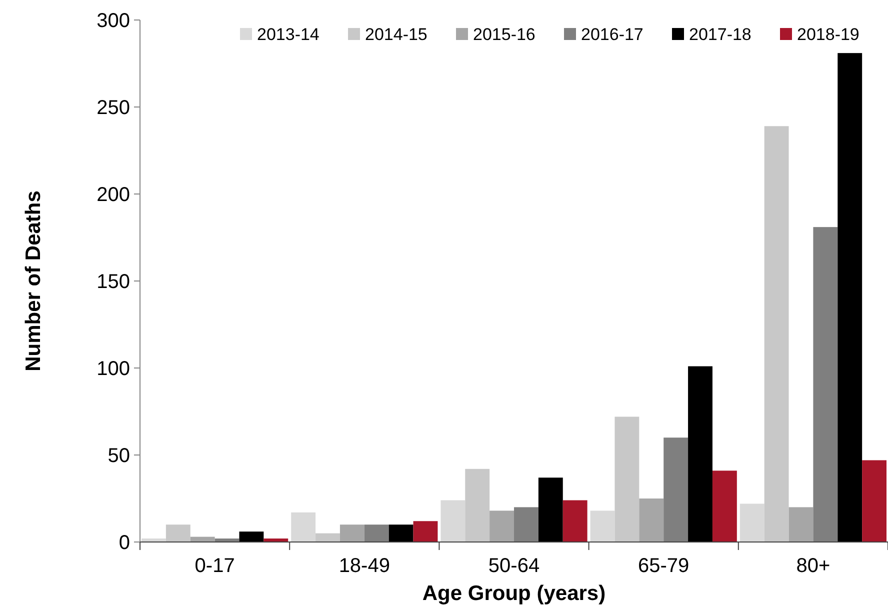 This screenshot has height=609, width=888. What do you see at coordinates (364, 566) in the screenshot?
I see `x-tick-label: 18-49` at bounding box center [364, 566].